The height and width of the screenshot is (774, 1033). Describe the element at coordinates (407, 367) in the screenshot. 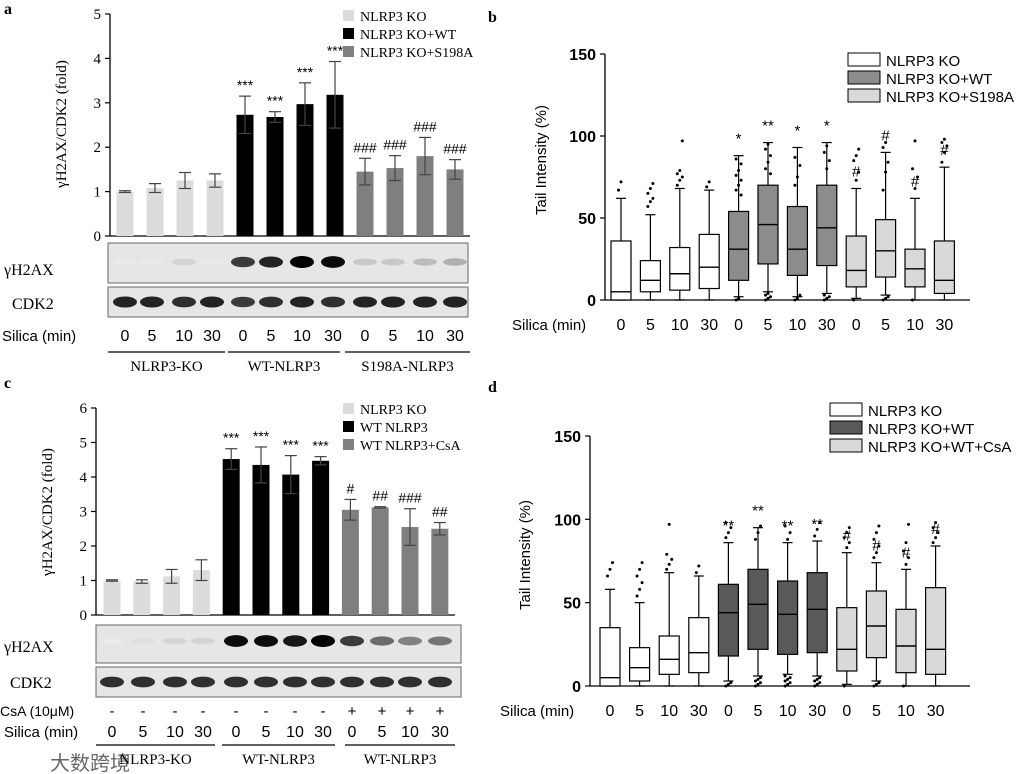

I see `panel-a-group-label: S198A-NLRP3` at that location.